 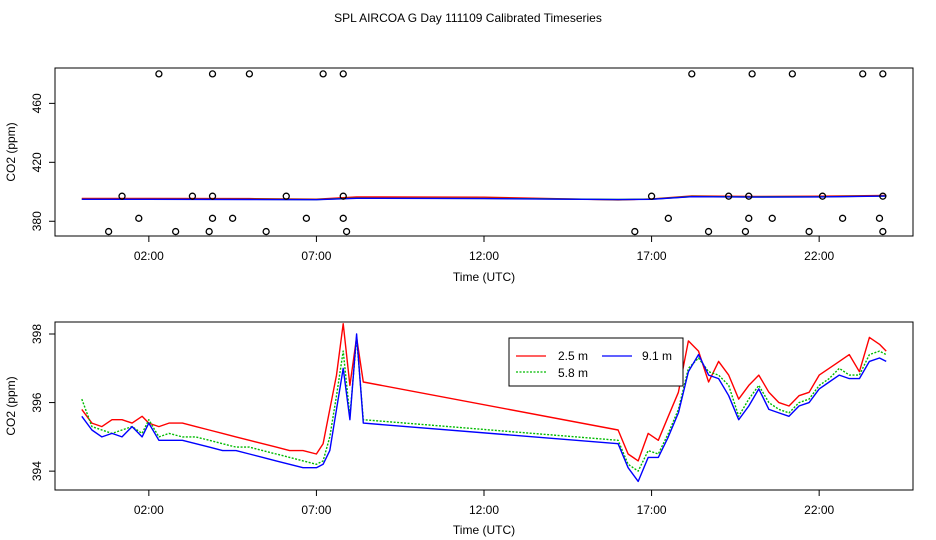 I want to click on top-x-axis-label: Time (UTC), so click(x=484, y=277).